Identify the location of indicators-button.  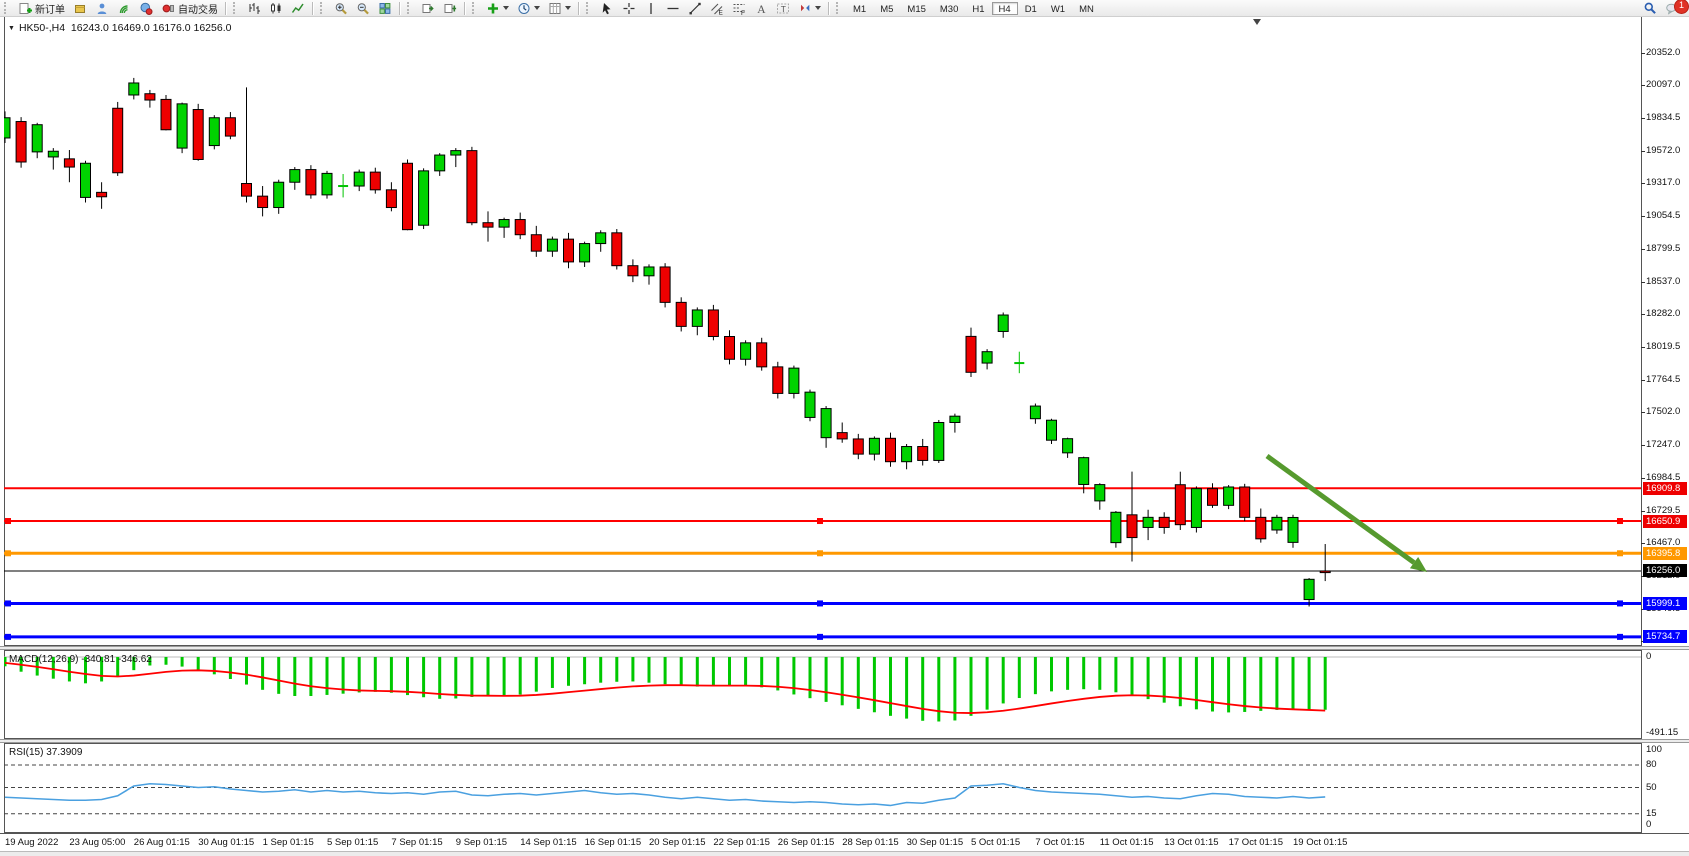
(497, 8).